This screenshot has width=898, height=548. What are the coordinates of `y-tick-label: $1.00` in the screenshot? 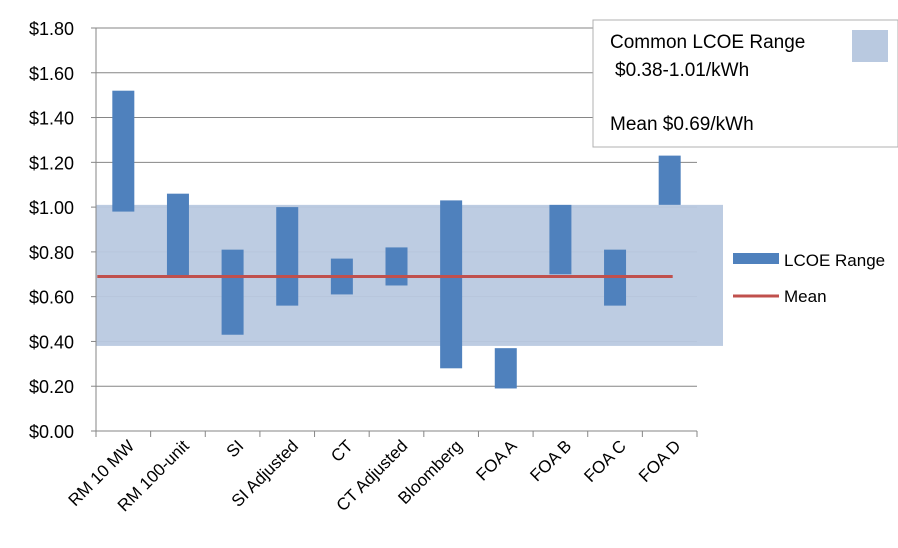 It's located at (51, 208).